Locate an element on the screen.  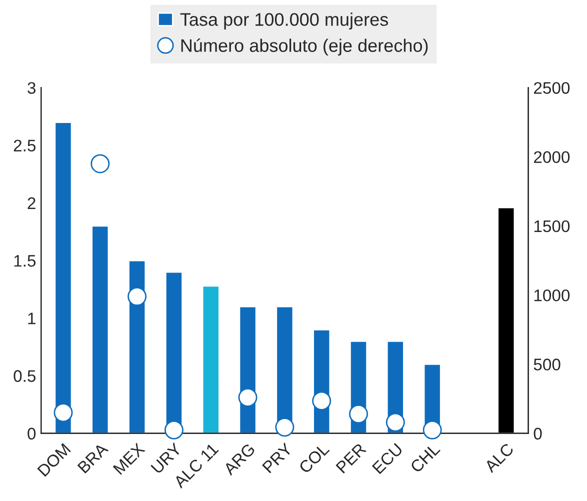
y2-tick-label: 500 is located at coordinates (547, 364).